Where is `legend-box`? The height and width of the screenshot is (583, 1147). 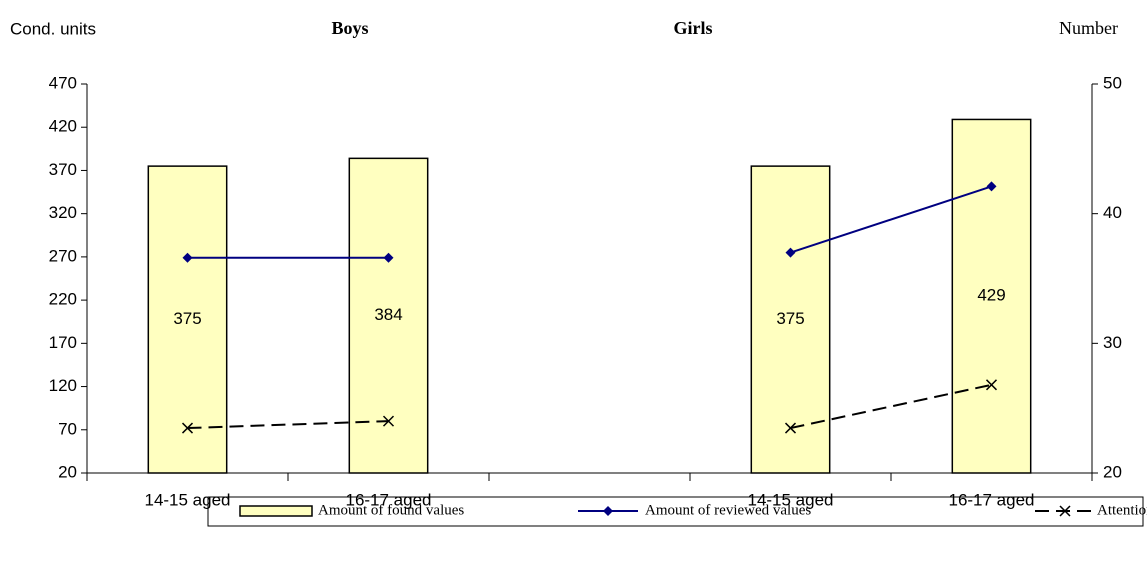
legend-box is located at coordinates (675, 511).